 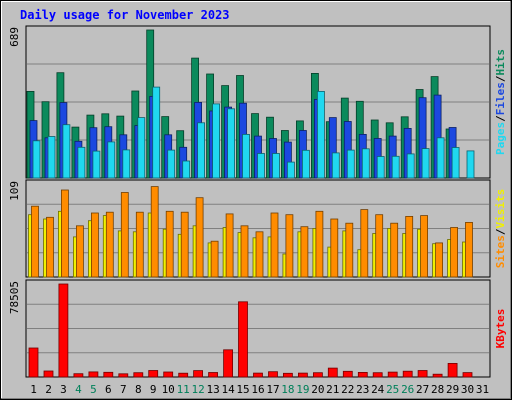 I want to click on day-label-3: 3, so click(x=63, y=389).